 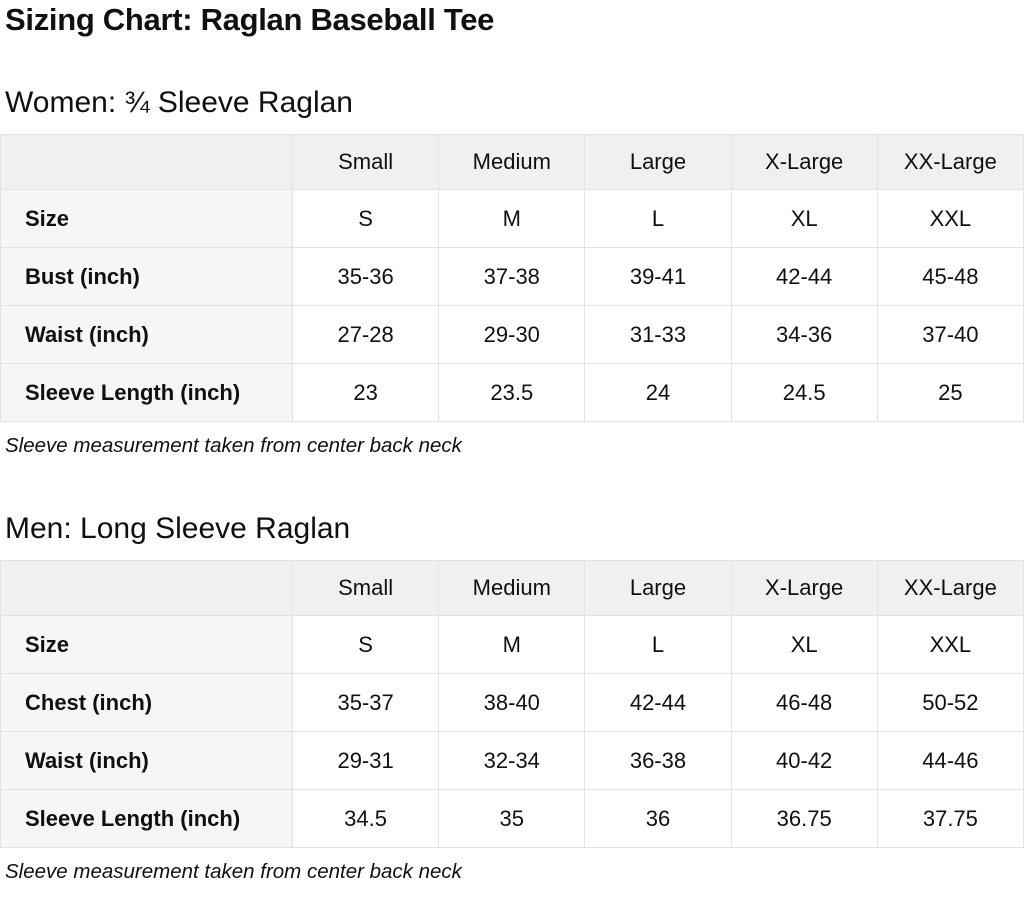 I want to click on measurement-cell: 23.5, so click(x=512, y=392).